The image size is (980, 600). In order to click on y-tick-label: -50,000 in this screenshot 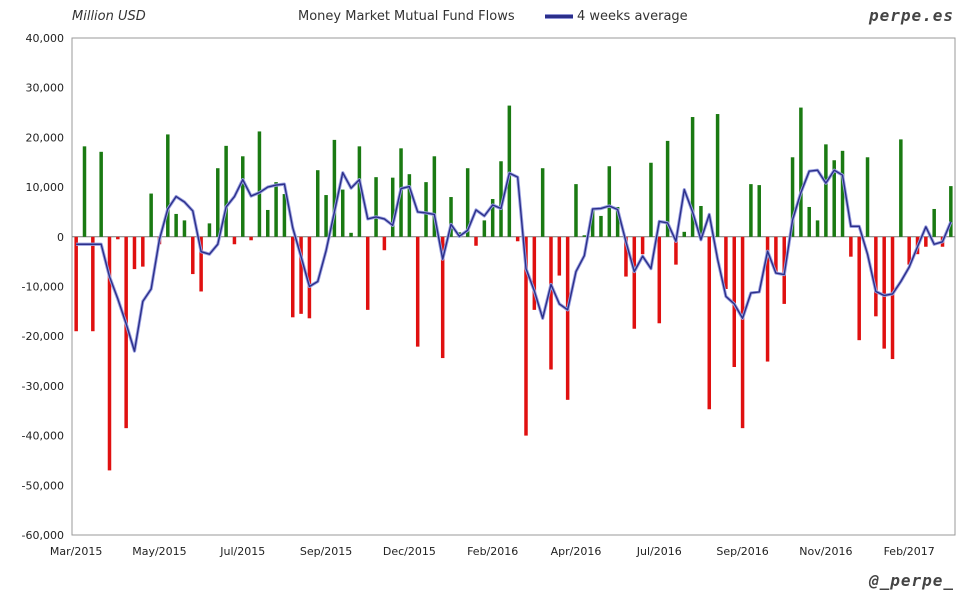, I will do `click(43, 485)`.